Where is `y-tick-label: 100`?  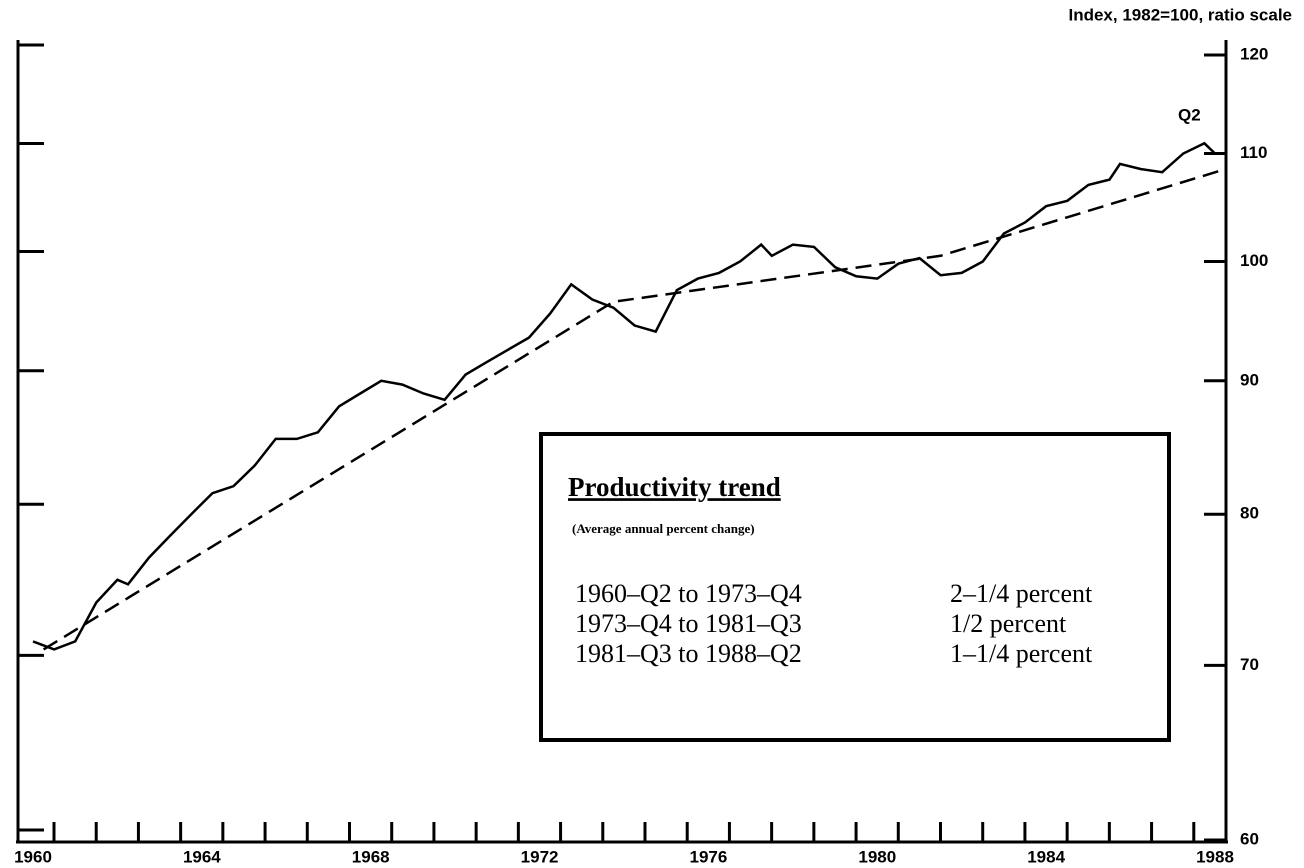
y-tick-label: 100 is located at coordinates (1254, 260).